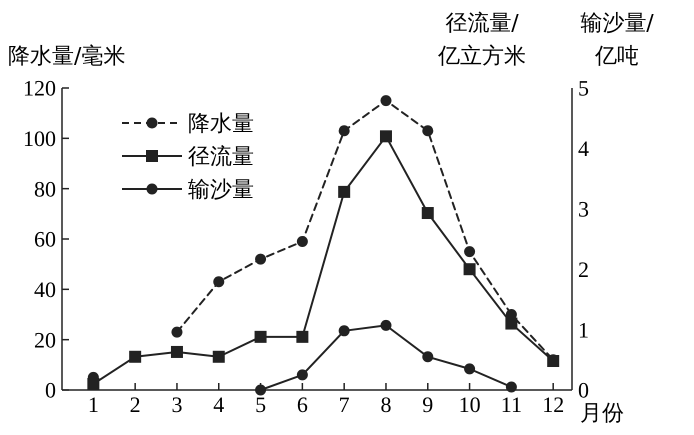 The width and height of the screenshot is (694, 435). What do you see at coordinates (221, 124) in the screenshot?
I see `legend-label: 降水量` at bounding box center [221, 124].